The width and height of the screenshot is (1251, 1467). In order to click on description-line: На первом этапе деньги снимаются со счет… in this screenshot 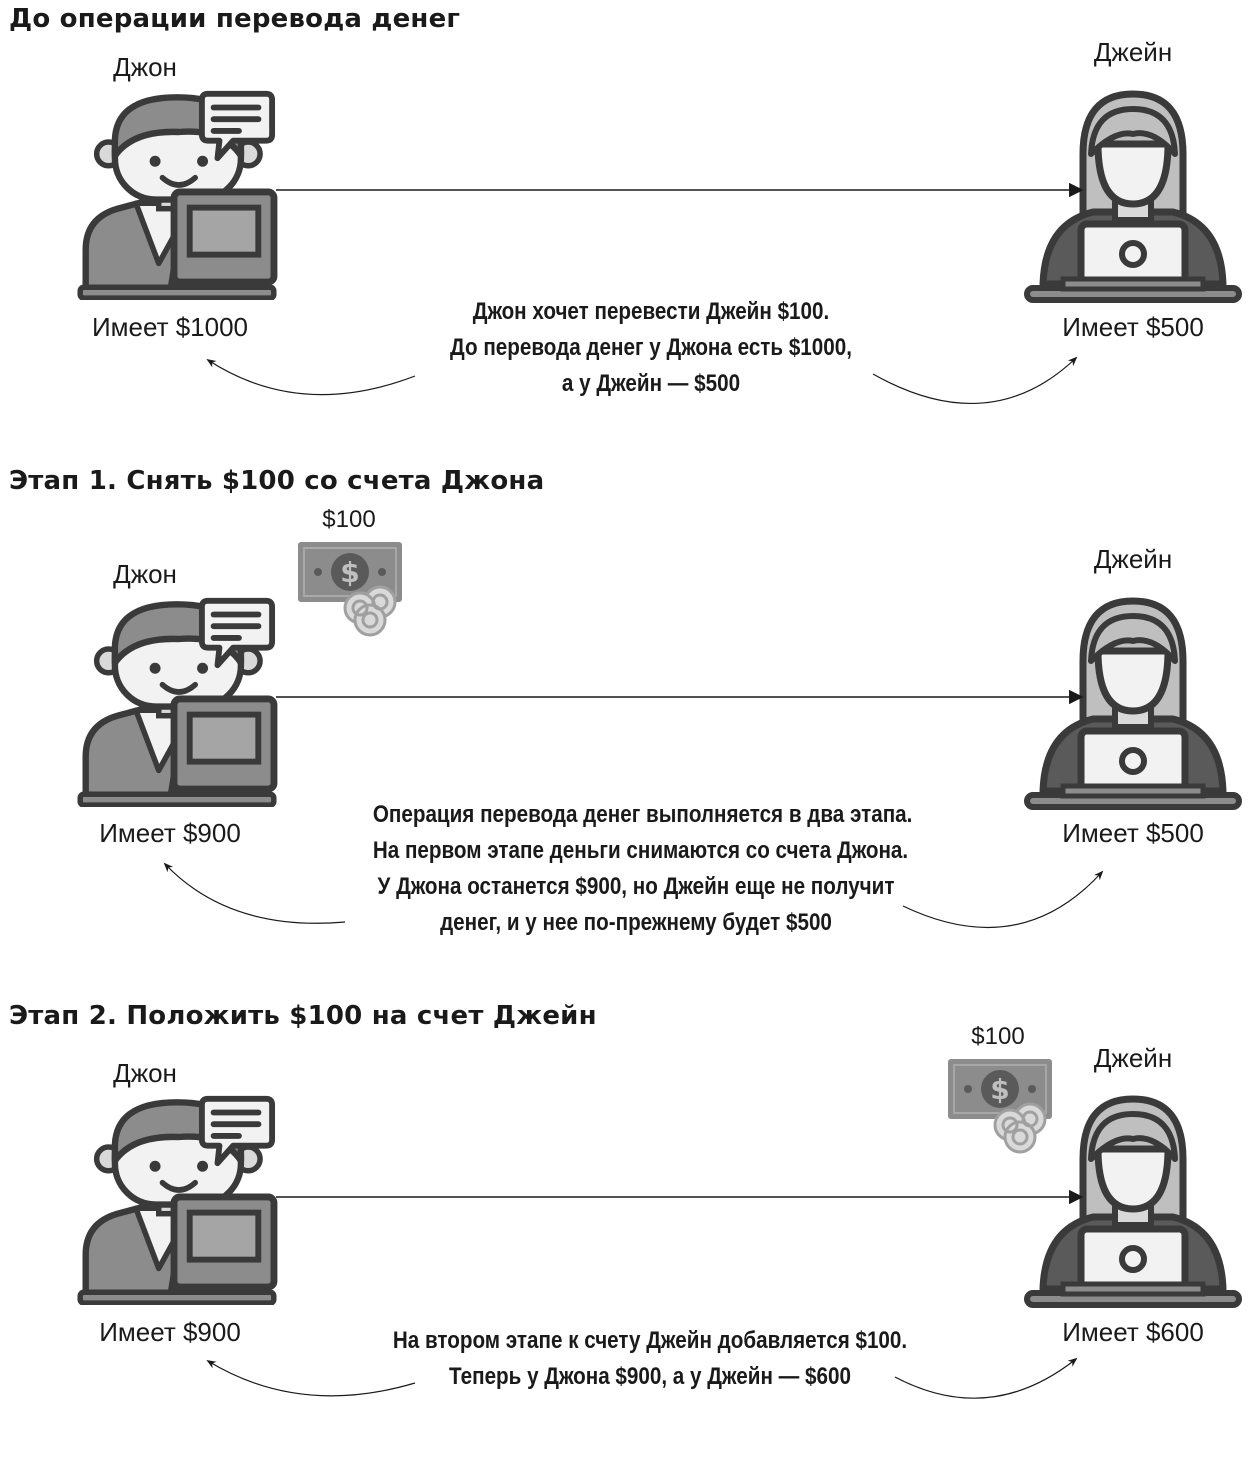, I will do `click(640, 850)`.